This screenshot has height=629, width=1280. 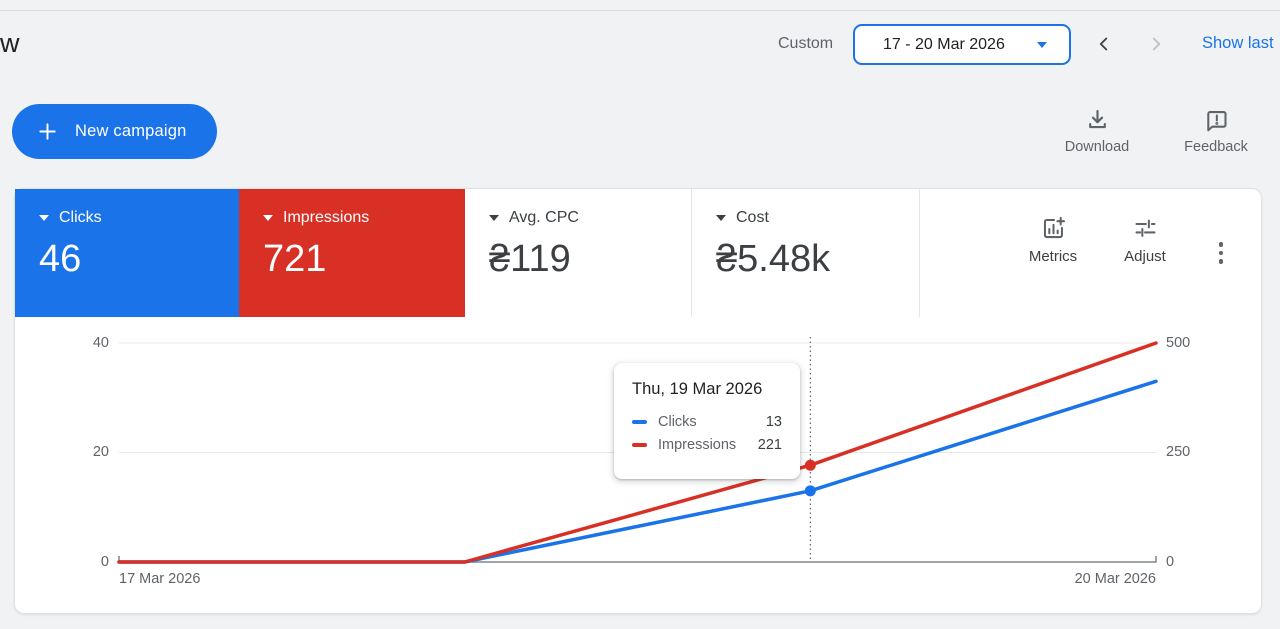 I want to click on adjust-icon, so click(x=1145, y=228).